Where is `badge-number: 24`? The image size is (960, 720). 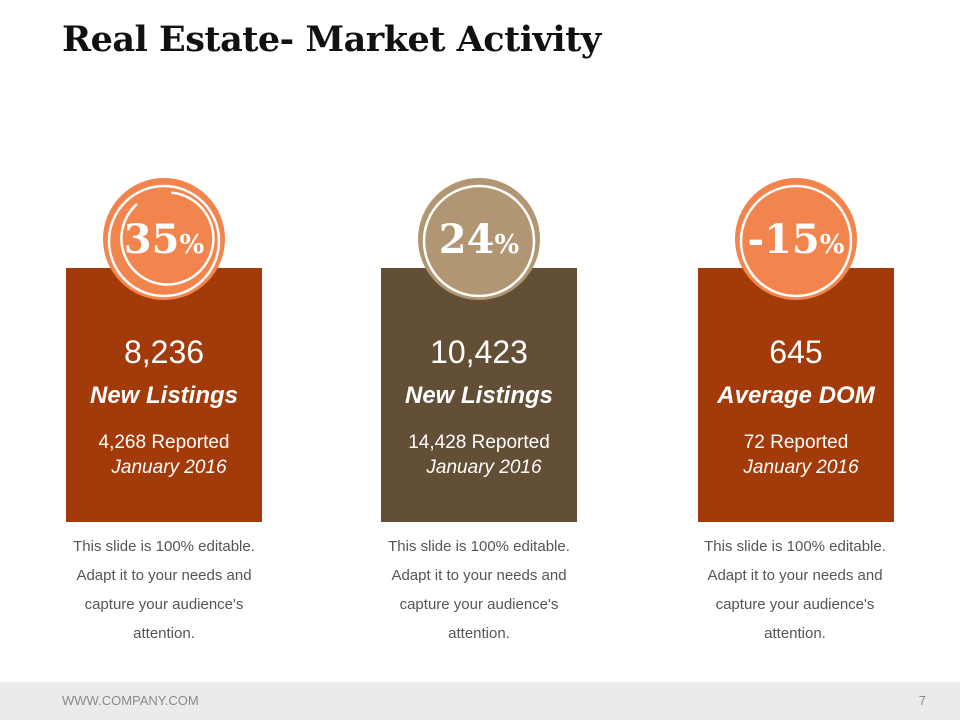 badge-number: 24 is located at coordinates (466, 239).